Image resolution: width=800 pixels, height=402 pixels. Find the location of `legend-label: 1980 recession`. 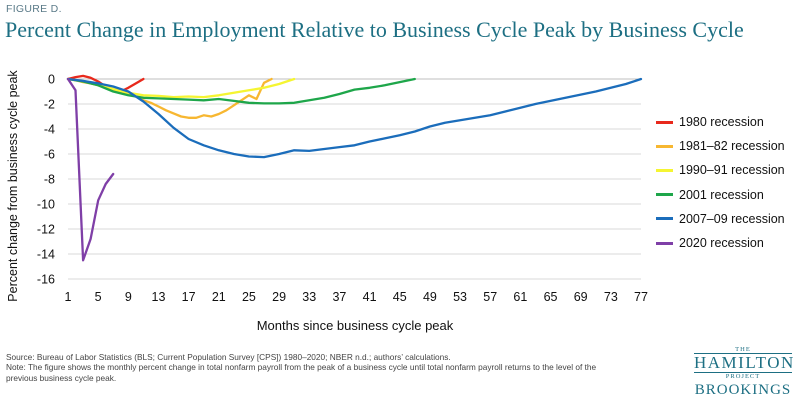

legend-label: 1980 recession is located at coordinates (721, 122).